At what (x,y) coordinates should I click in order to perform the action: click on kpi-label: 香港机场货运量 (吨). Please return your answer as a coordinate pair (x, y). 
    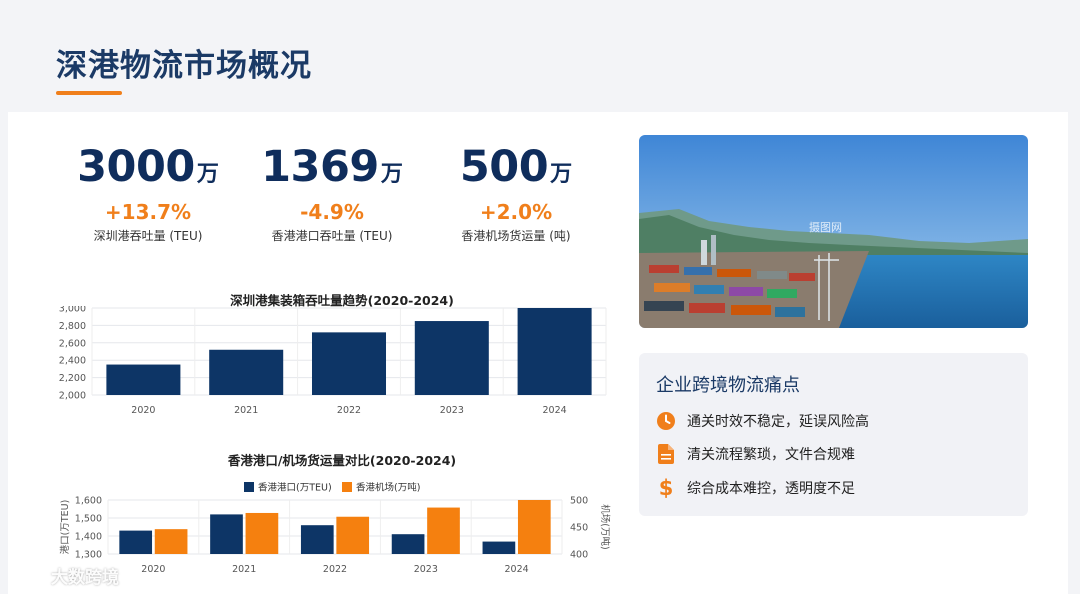
    Looking at the image, I should click on (516, 236).